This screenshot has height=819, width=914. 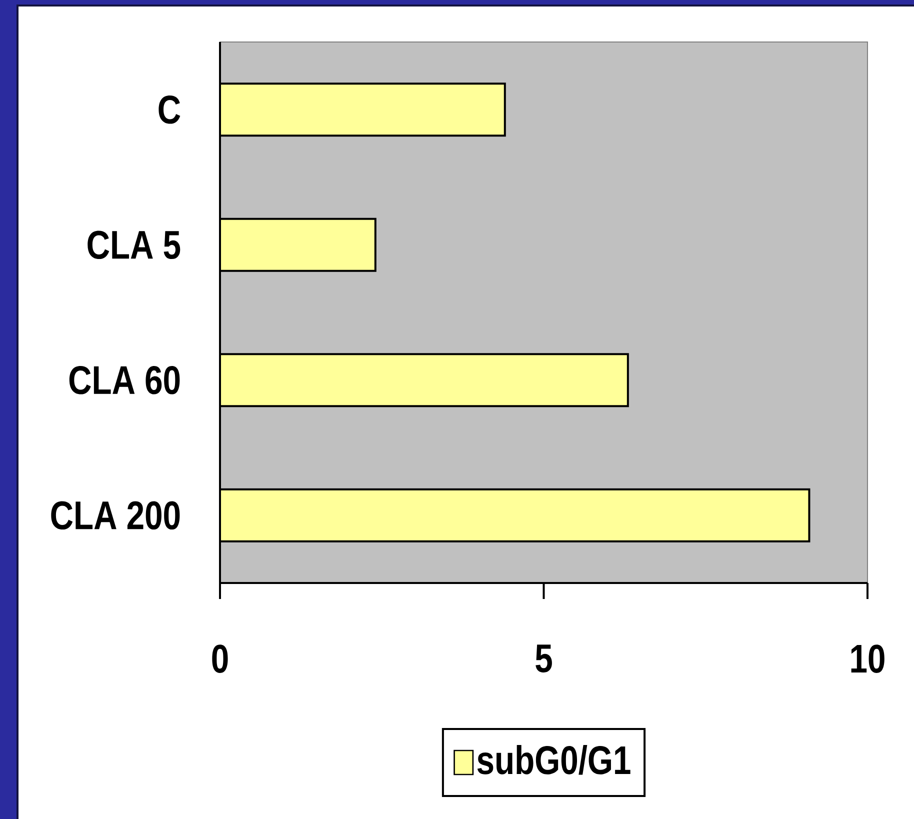 I want to click on y-tick-label: C, so click(x=169, y=109).